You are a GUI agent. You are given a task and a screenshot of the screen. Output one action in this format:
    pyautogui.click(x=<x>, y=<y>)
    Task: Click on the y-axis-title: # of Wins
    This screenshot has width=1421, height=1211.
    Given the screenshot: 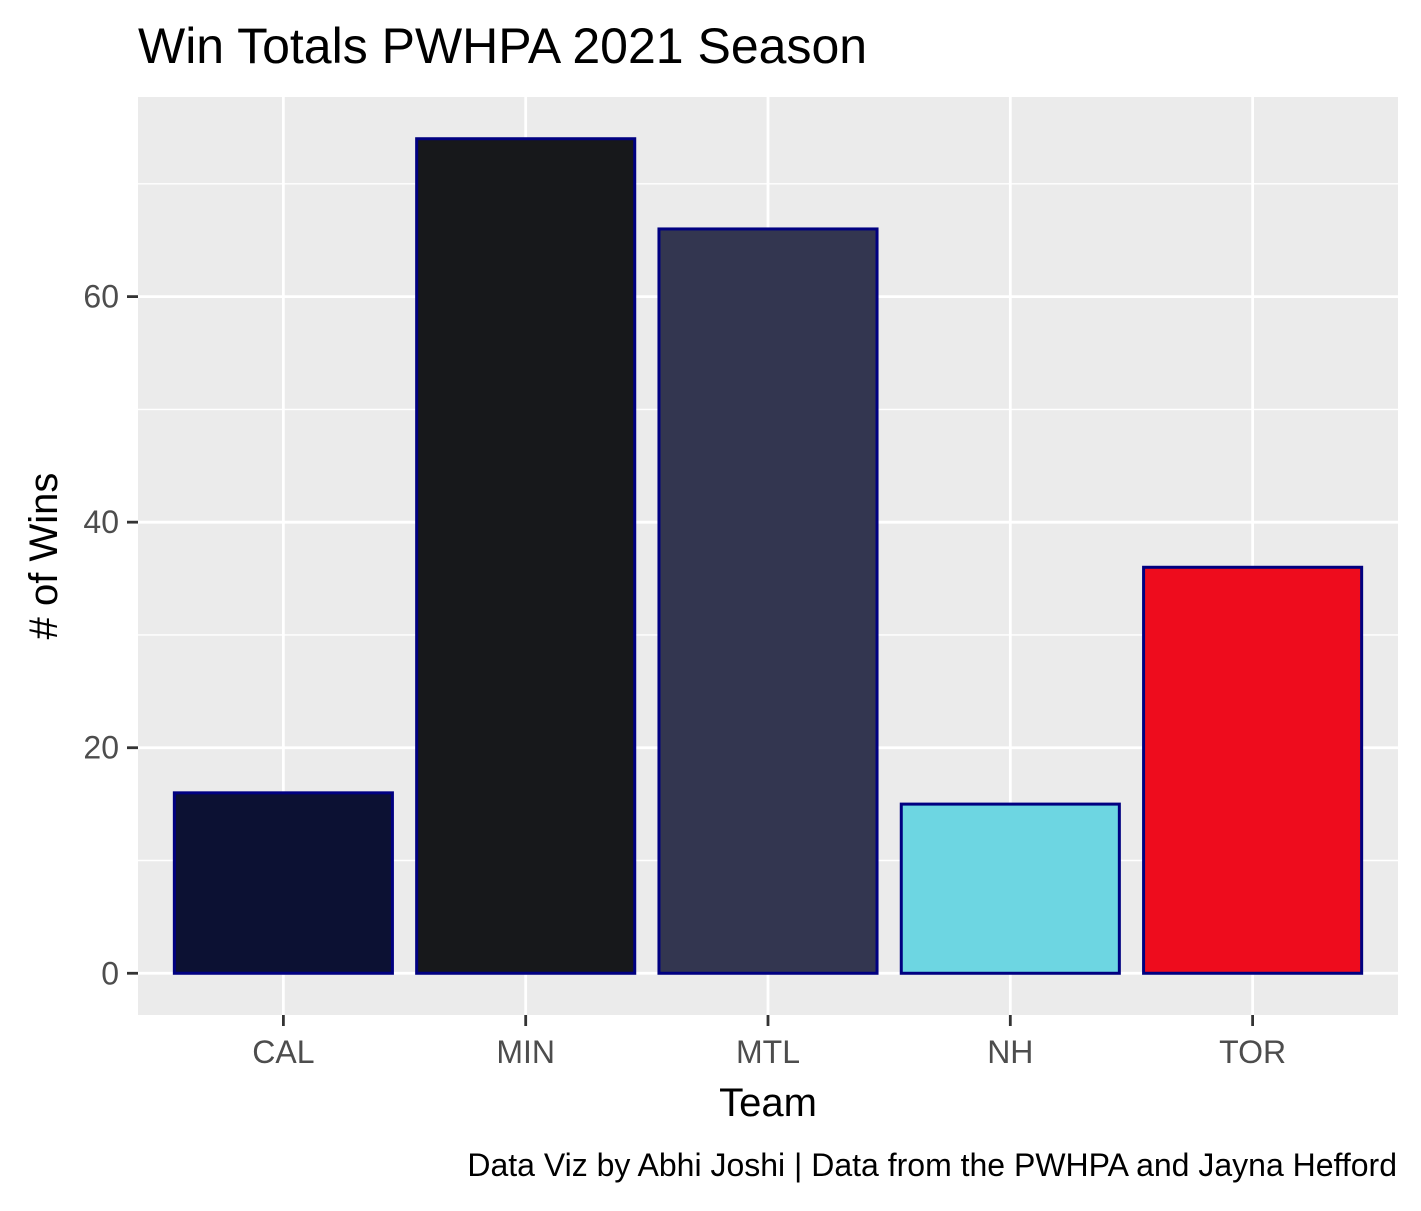 What is the action you would take?
    pyautogui.click(x=44, y=556)
    